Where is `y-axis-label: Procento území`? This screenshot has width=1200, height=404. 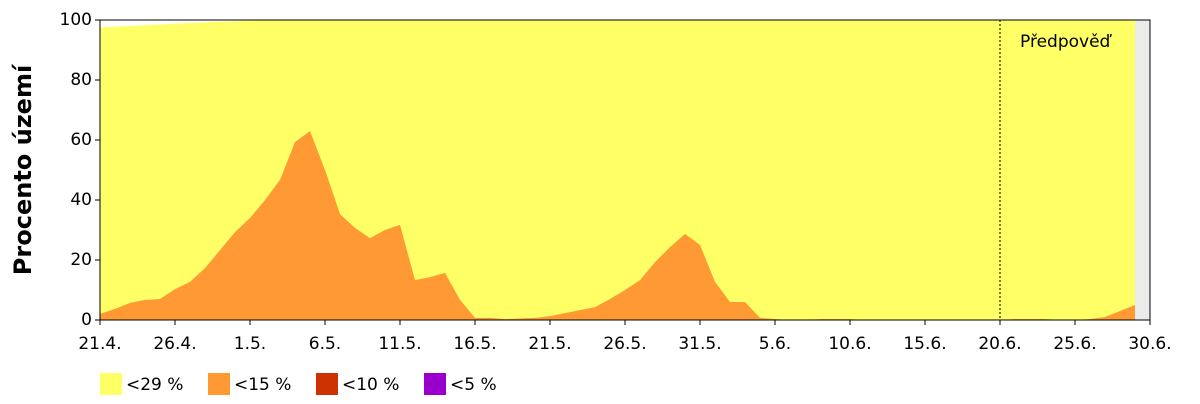
y-axis-label: Procento území is located at coordinates (23, 169).